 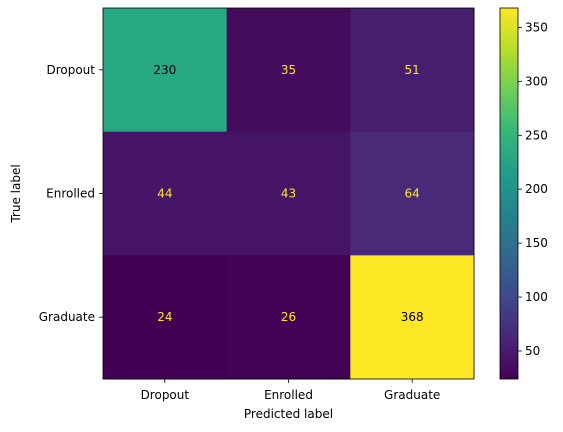 I want to click on x-axis-label: Predicted label, so click(x=288, y=414).